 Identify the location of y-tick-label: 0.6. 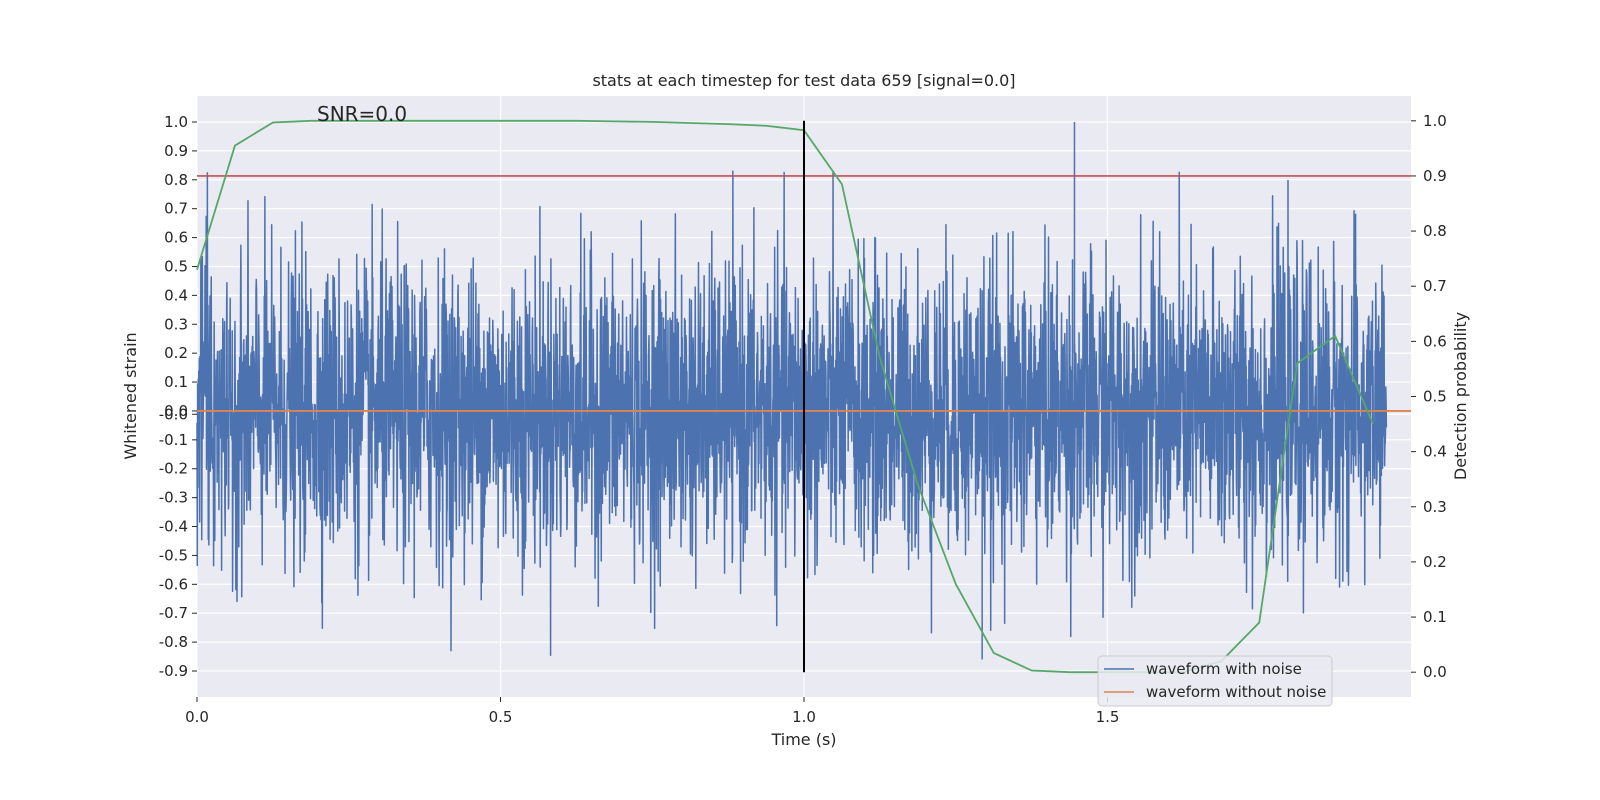
(176, 238).